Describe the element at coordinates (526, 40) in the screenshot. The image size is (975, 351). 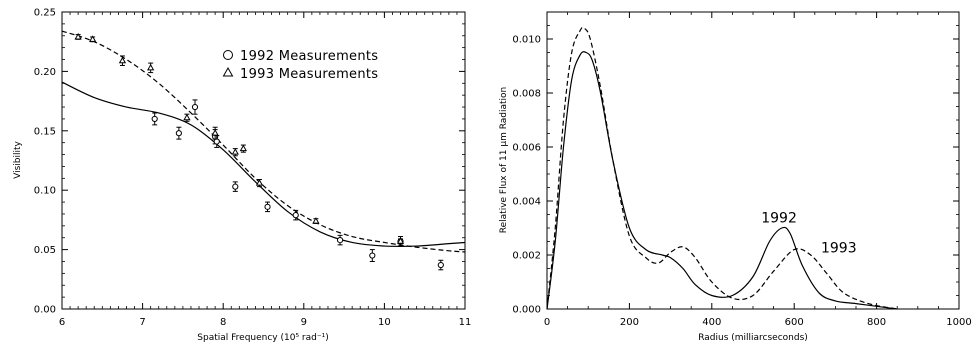
I see `right-y-tick-label: 0.010` at that location.